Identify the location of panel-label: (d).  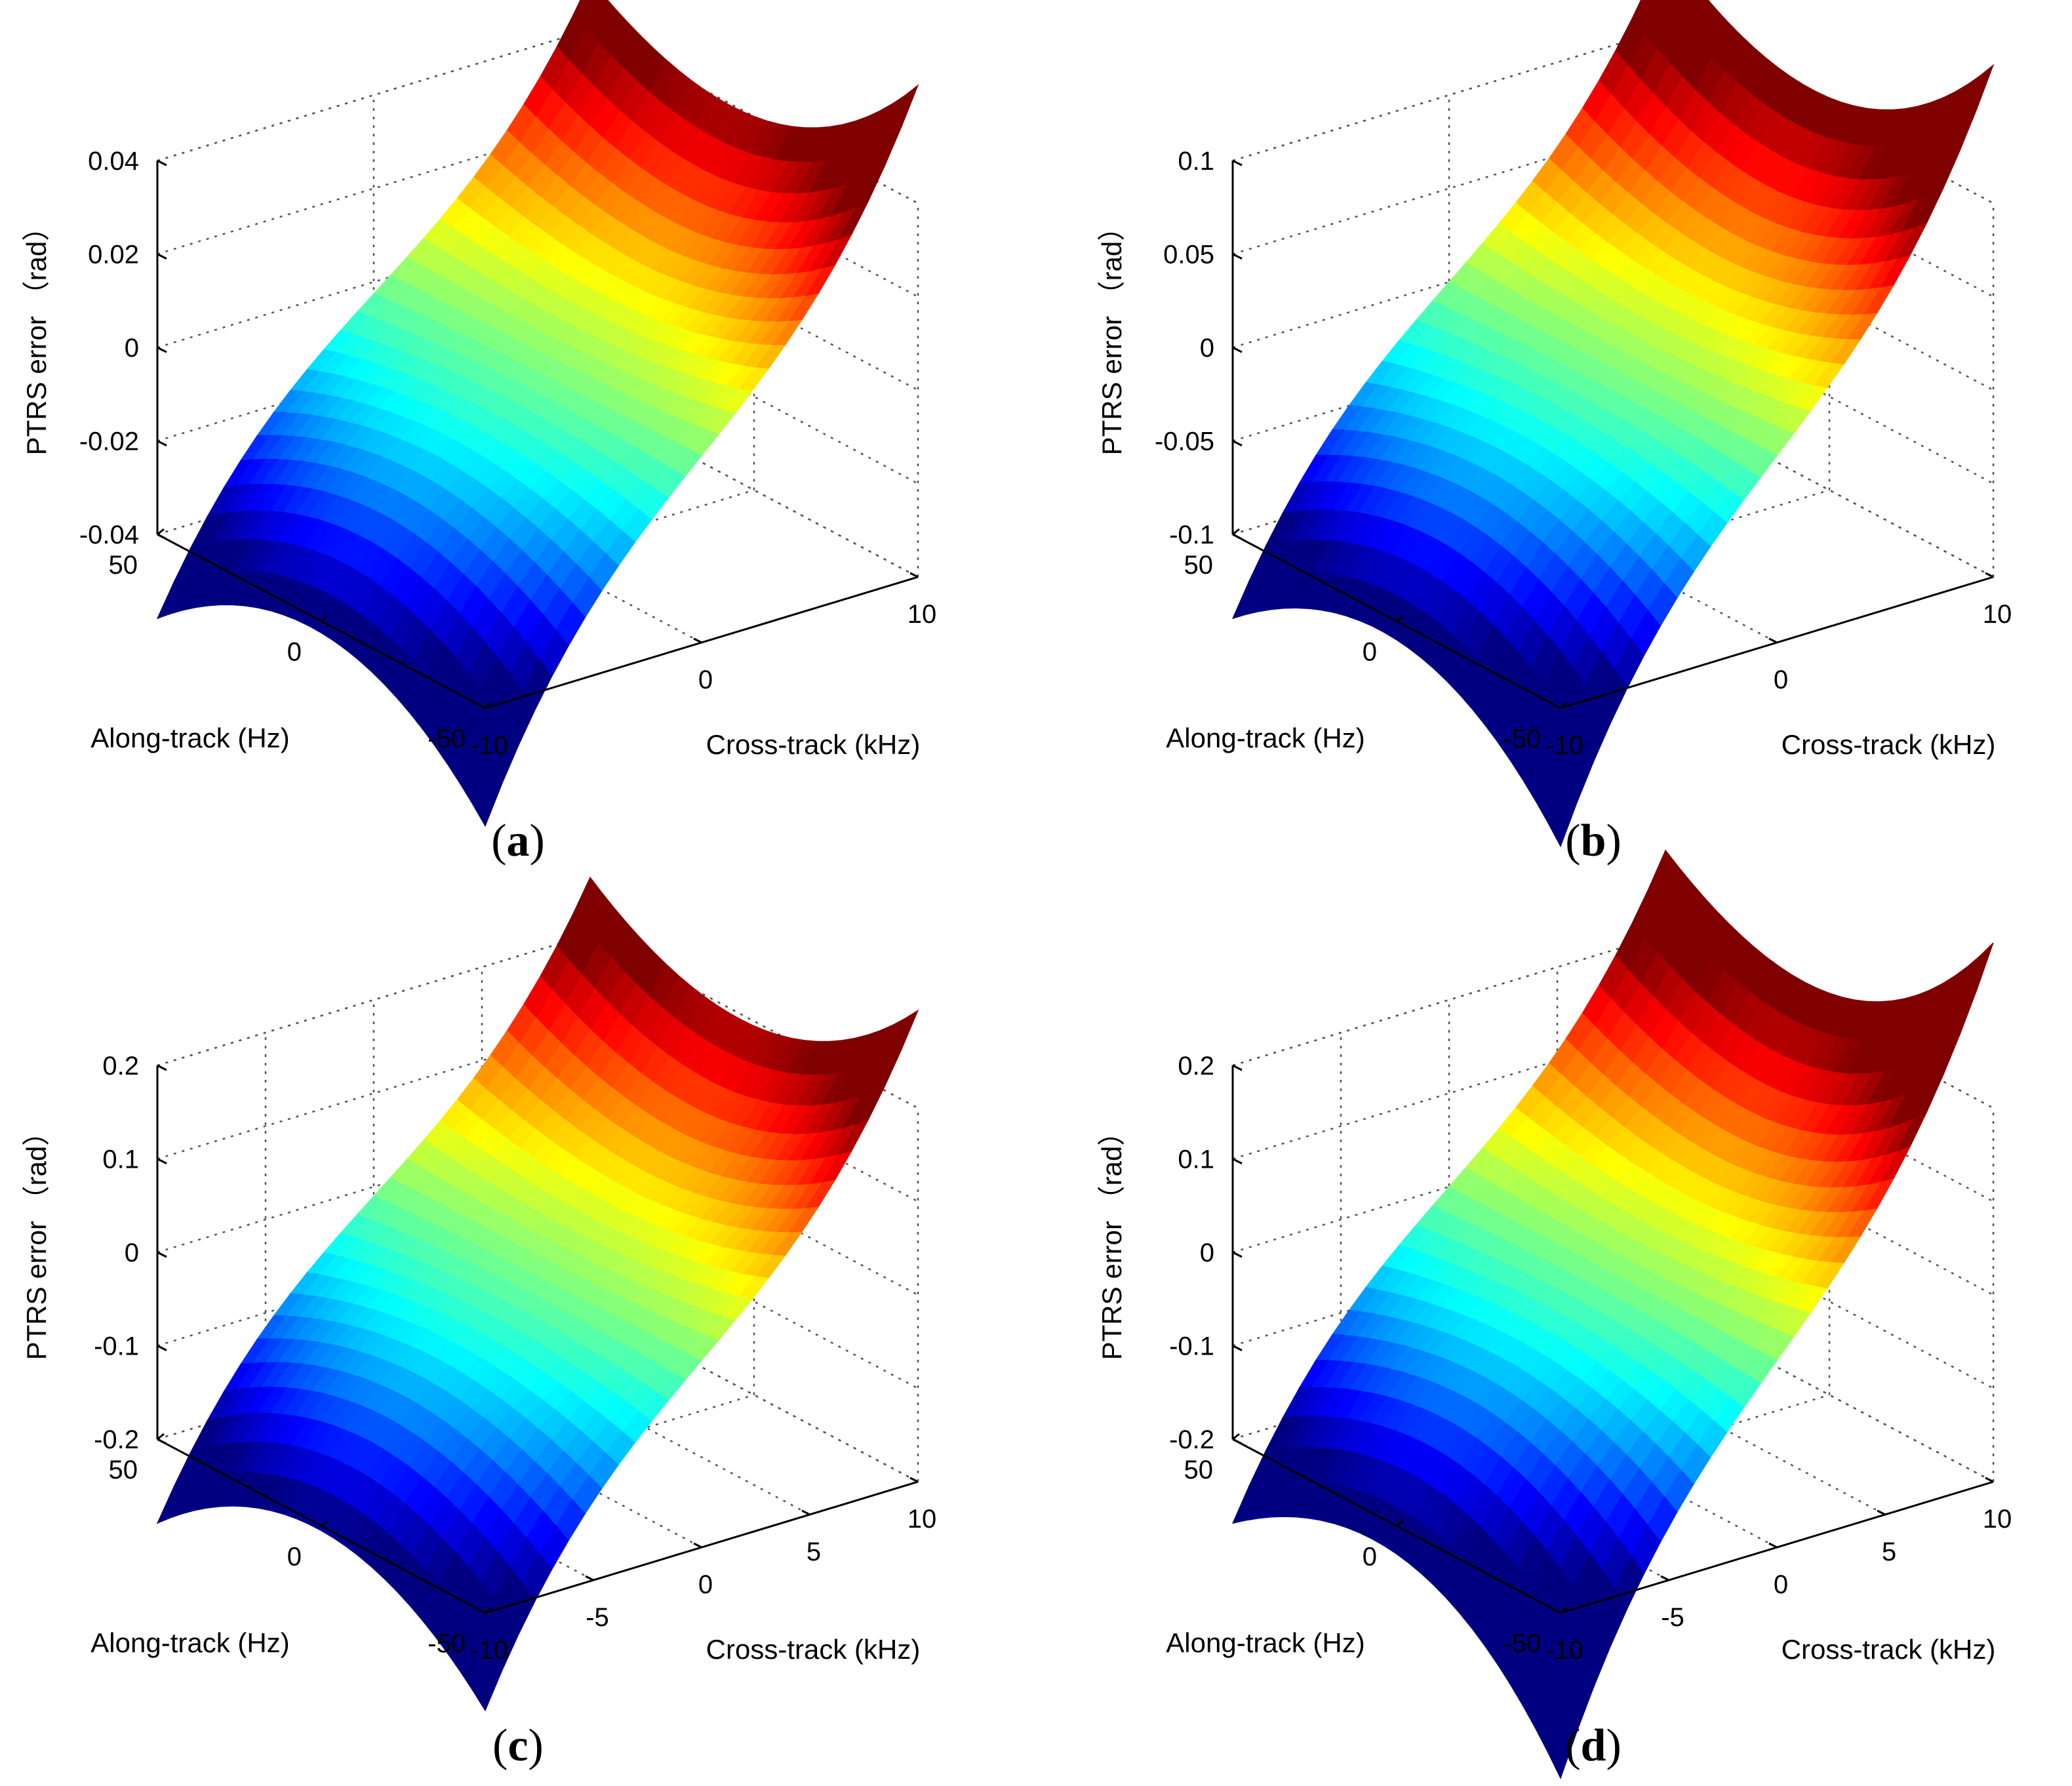
(1594, 1745).